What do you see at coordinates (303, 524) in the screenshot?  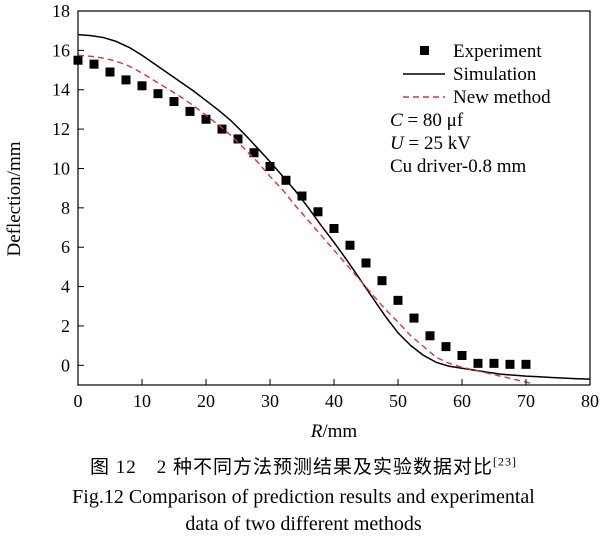 I see `caption-english-line-2: data of two different methods` at bounding box center [303, 524].